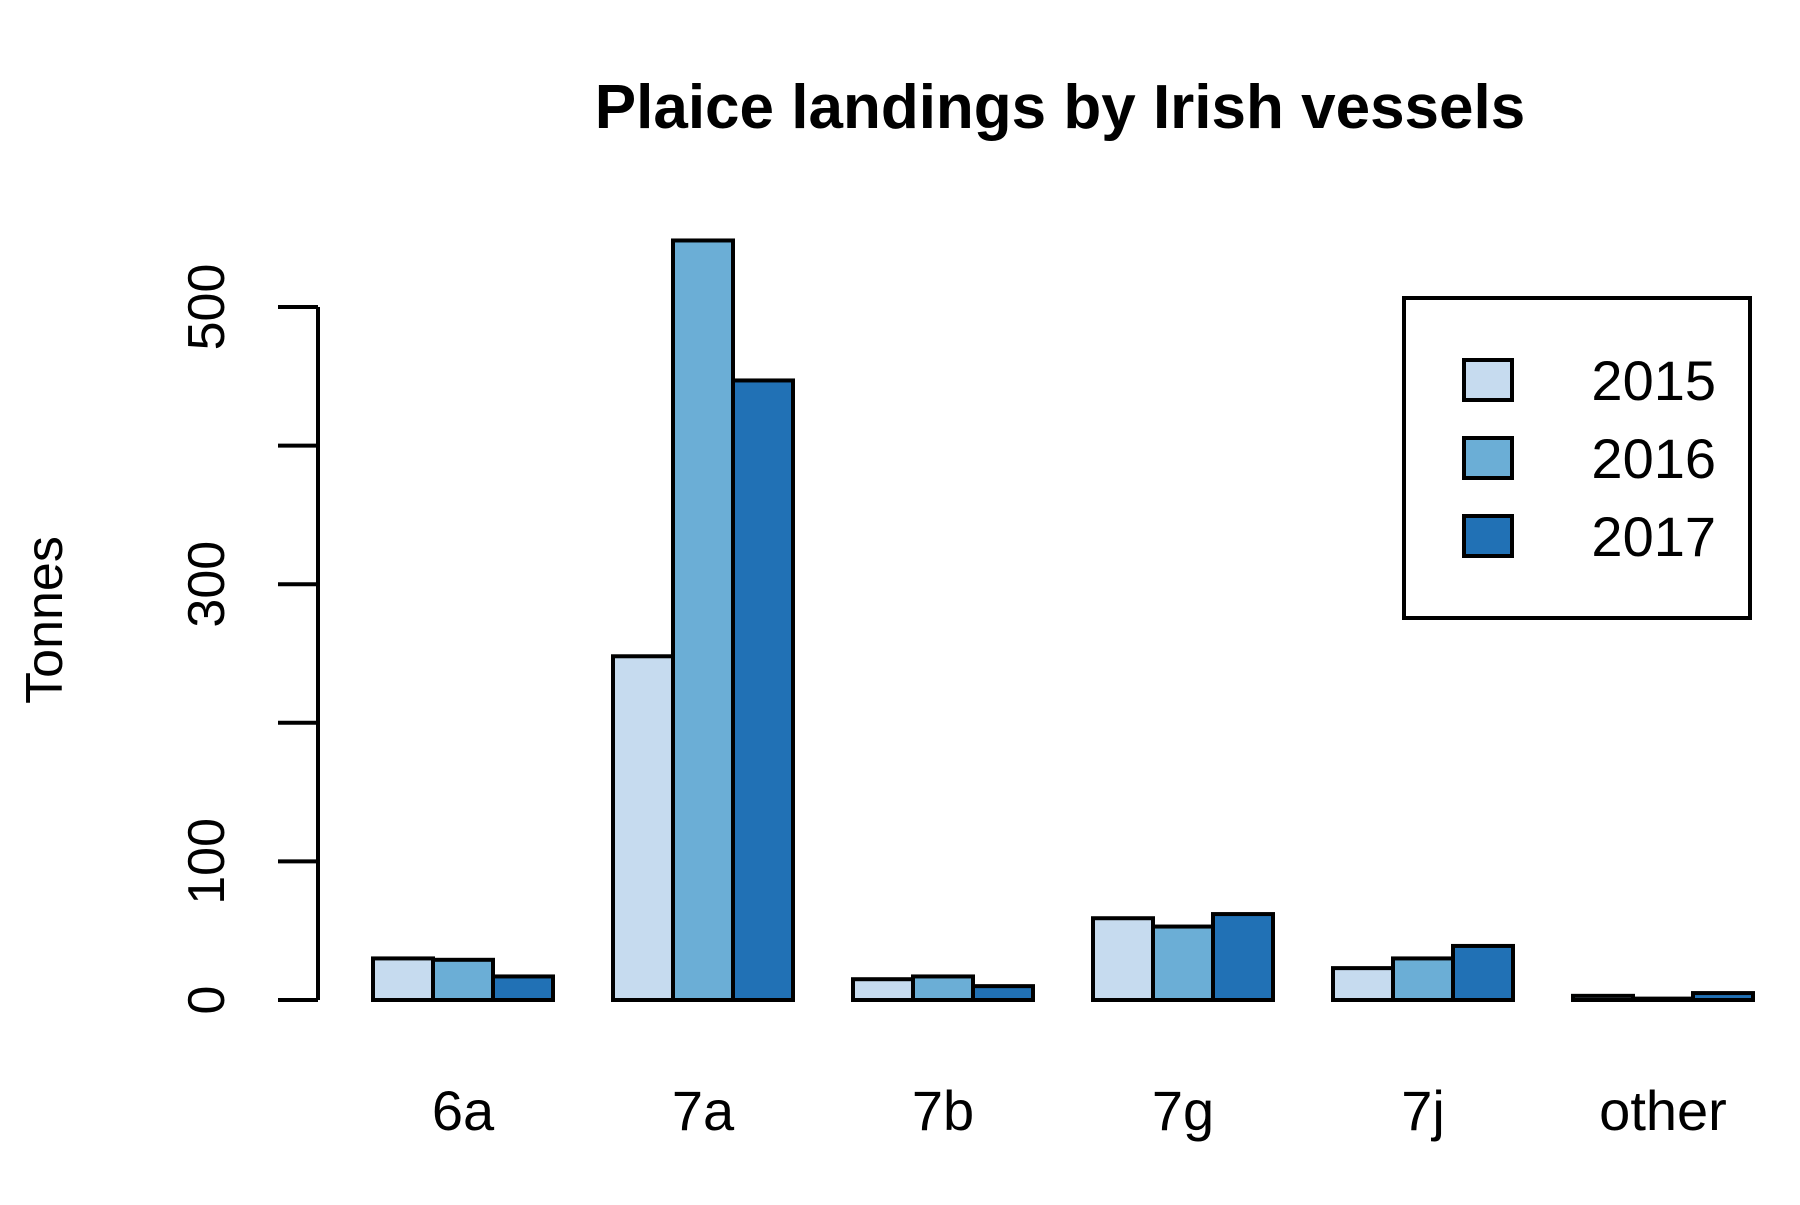 This screenshot has width=1800, height=1205. What do you see at coordinates (1653, 380) in the screenshot?
I see `legend-label-2015: 2015` at bounding box center [1653, 380].